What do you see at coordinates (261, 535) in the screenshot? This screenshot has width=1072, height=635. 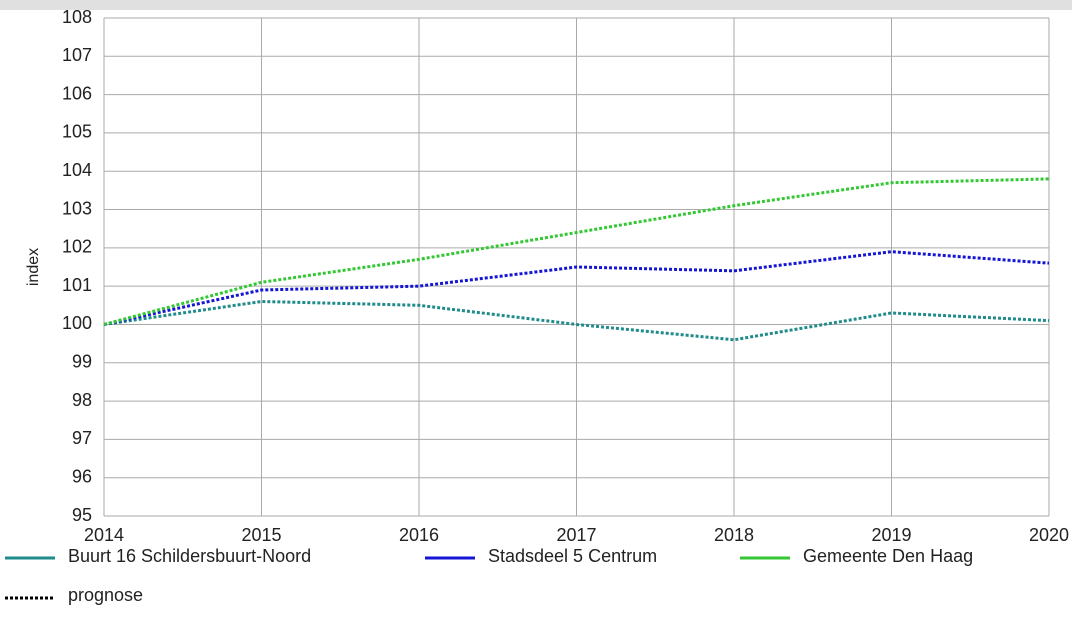 I see `x-tick-label: 2015` at bounding box center [261, 535].